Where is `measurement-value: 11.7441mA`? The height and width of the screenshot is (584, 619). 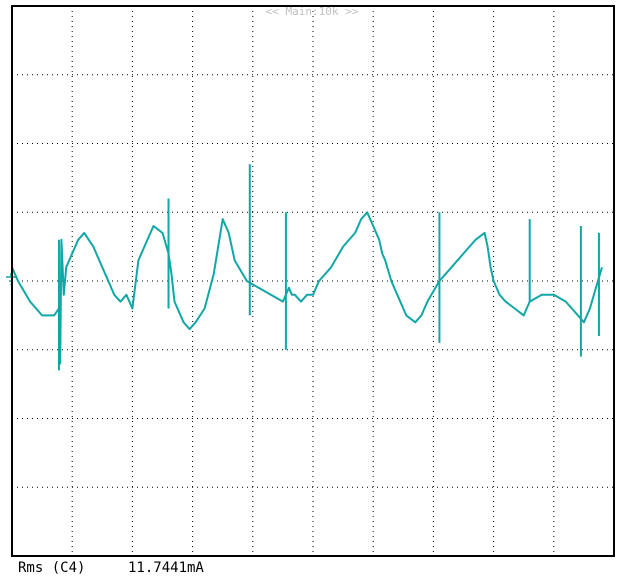 measurement-value: 11.7441mA is located at coordinates (166, 568).